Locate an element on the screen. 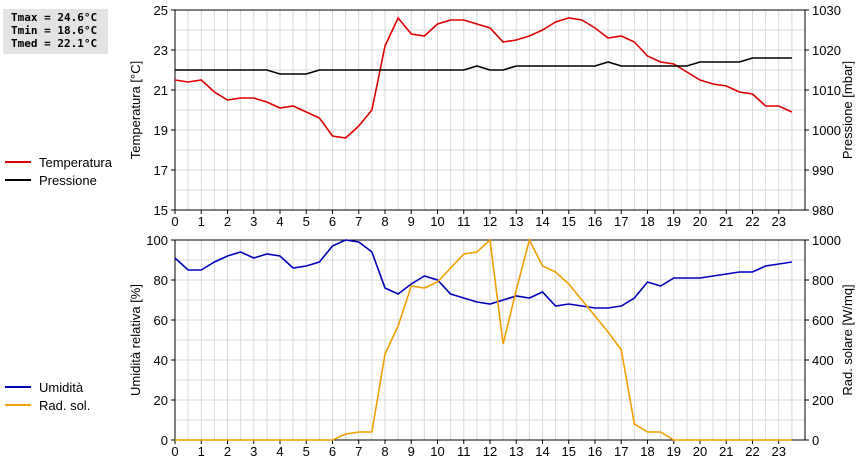 The height and width of the screenshot is (460, 860). series-line-umidit is located at coordinates (483, 274).